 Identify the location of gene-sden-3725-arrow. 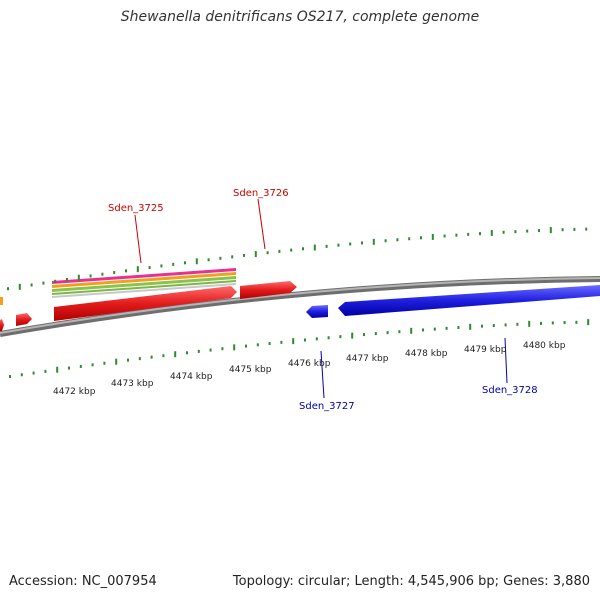
(145, 303).